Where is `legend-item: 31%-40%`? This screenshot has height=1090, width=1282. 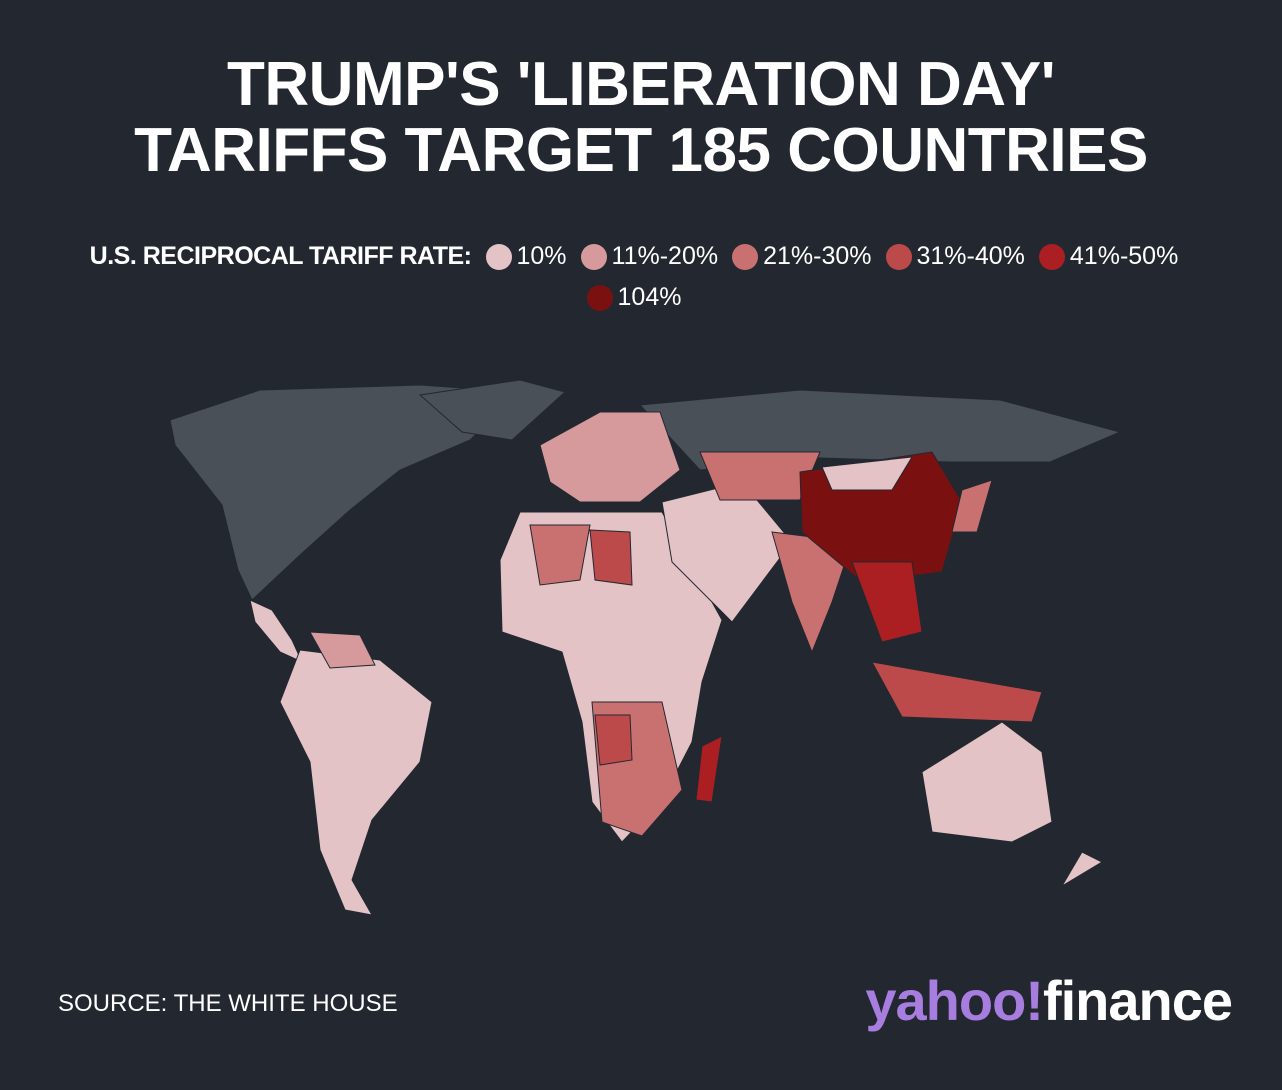
legend-item: 31%-40% is located at coordinates (955, 256).